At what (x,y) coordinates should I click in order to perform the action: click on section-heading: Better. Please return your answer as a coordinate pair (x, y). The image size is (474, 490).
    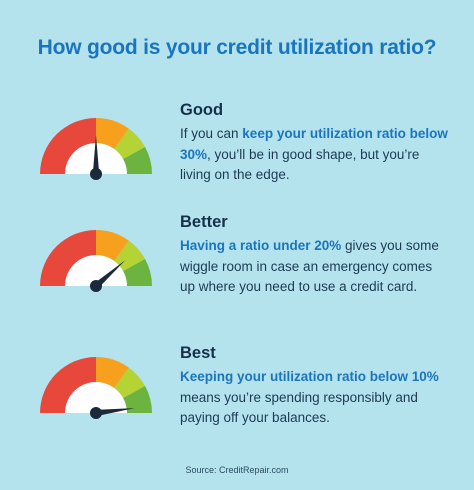
    Looking at the image, I should click on (204, 222).